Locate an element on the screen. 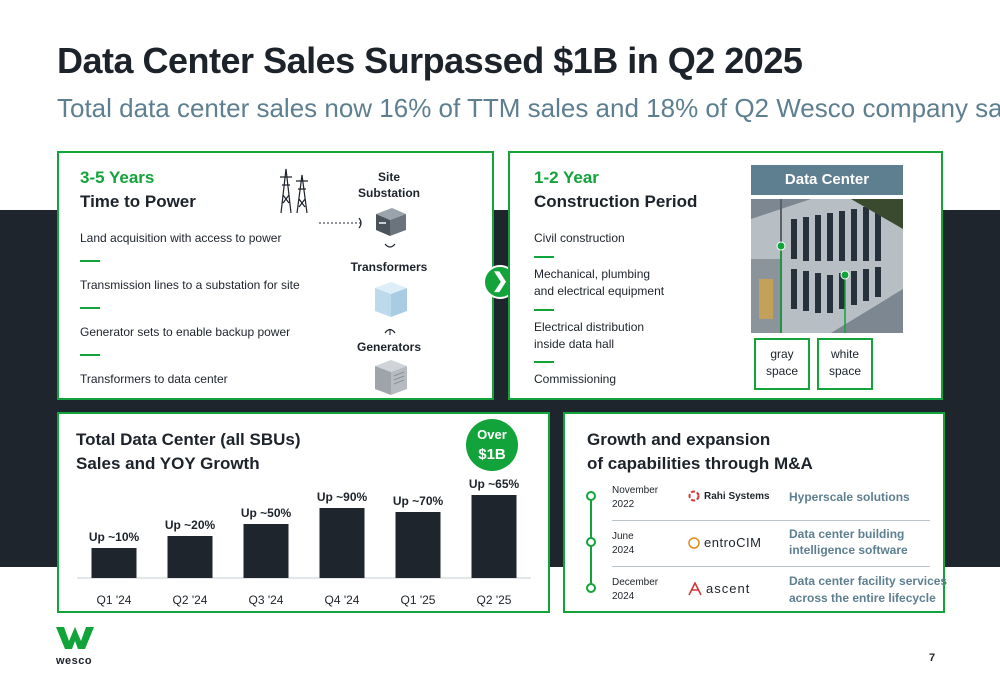  construction-duration: 1-2 Year is located at coordinates (566, 177).